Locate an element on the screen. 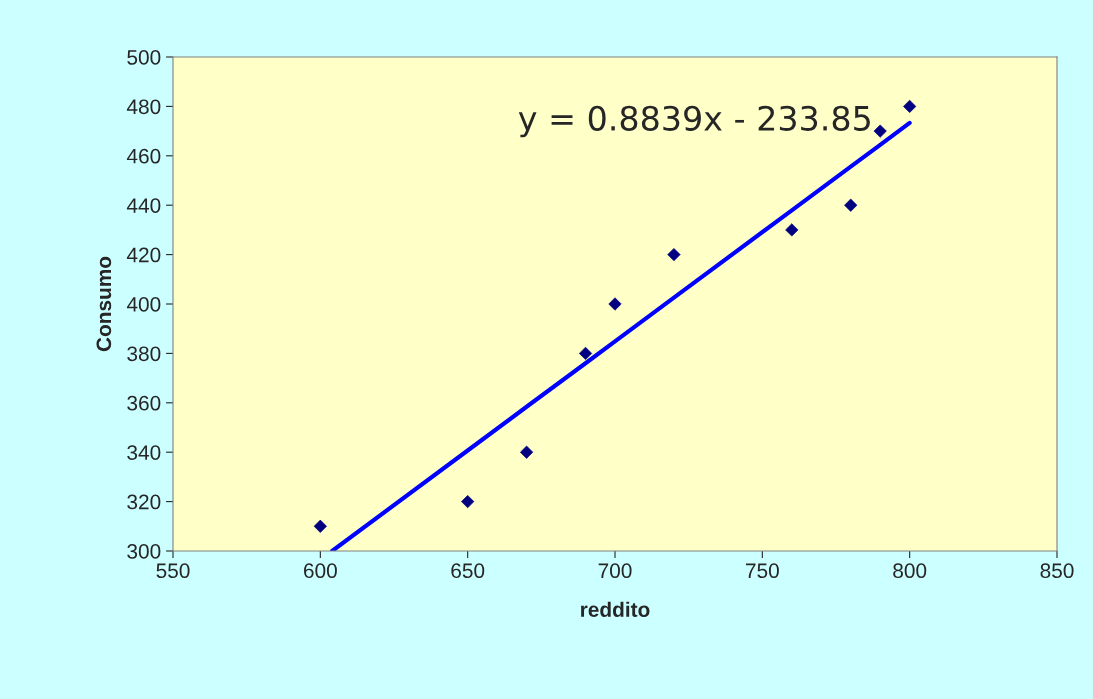 The width and height of the screenshot is (1093, 699). y-tick-label: 400 is located at coordinates (143, 304).